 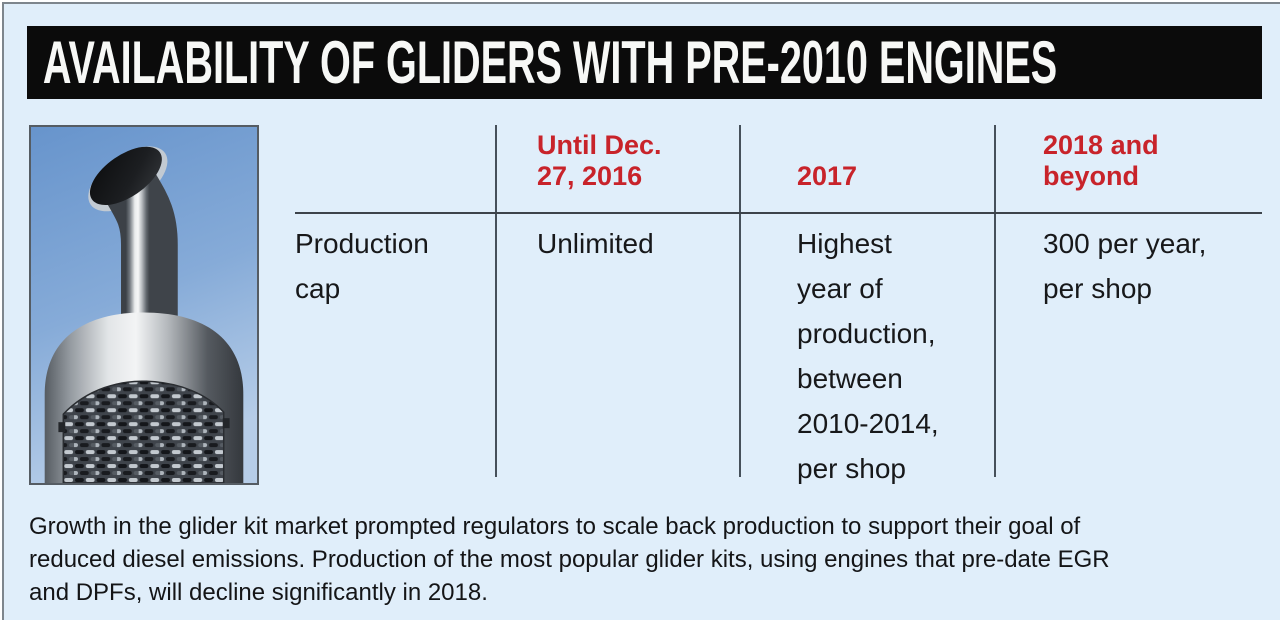 I want to click on column-header-2017: 2017, so click(x=827, y=176).